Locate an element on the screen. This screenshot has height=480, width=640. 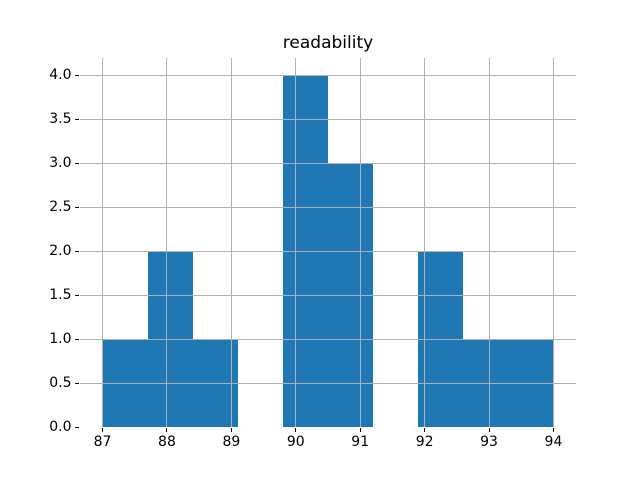
x-tick-label: 92 is located at coordinates (424, 442).